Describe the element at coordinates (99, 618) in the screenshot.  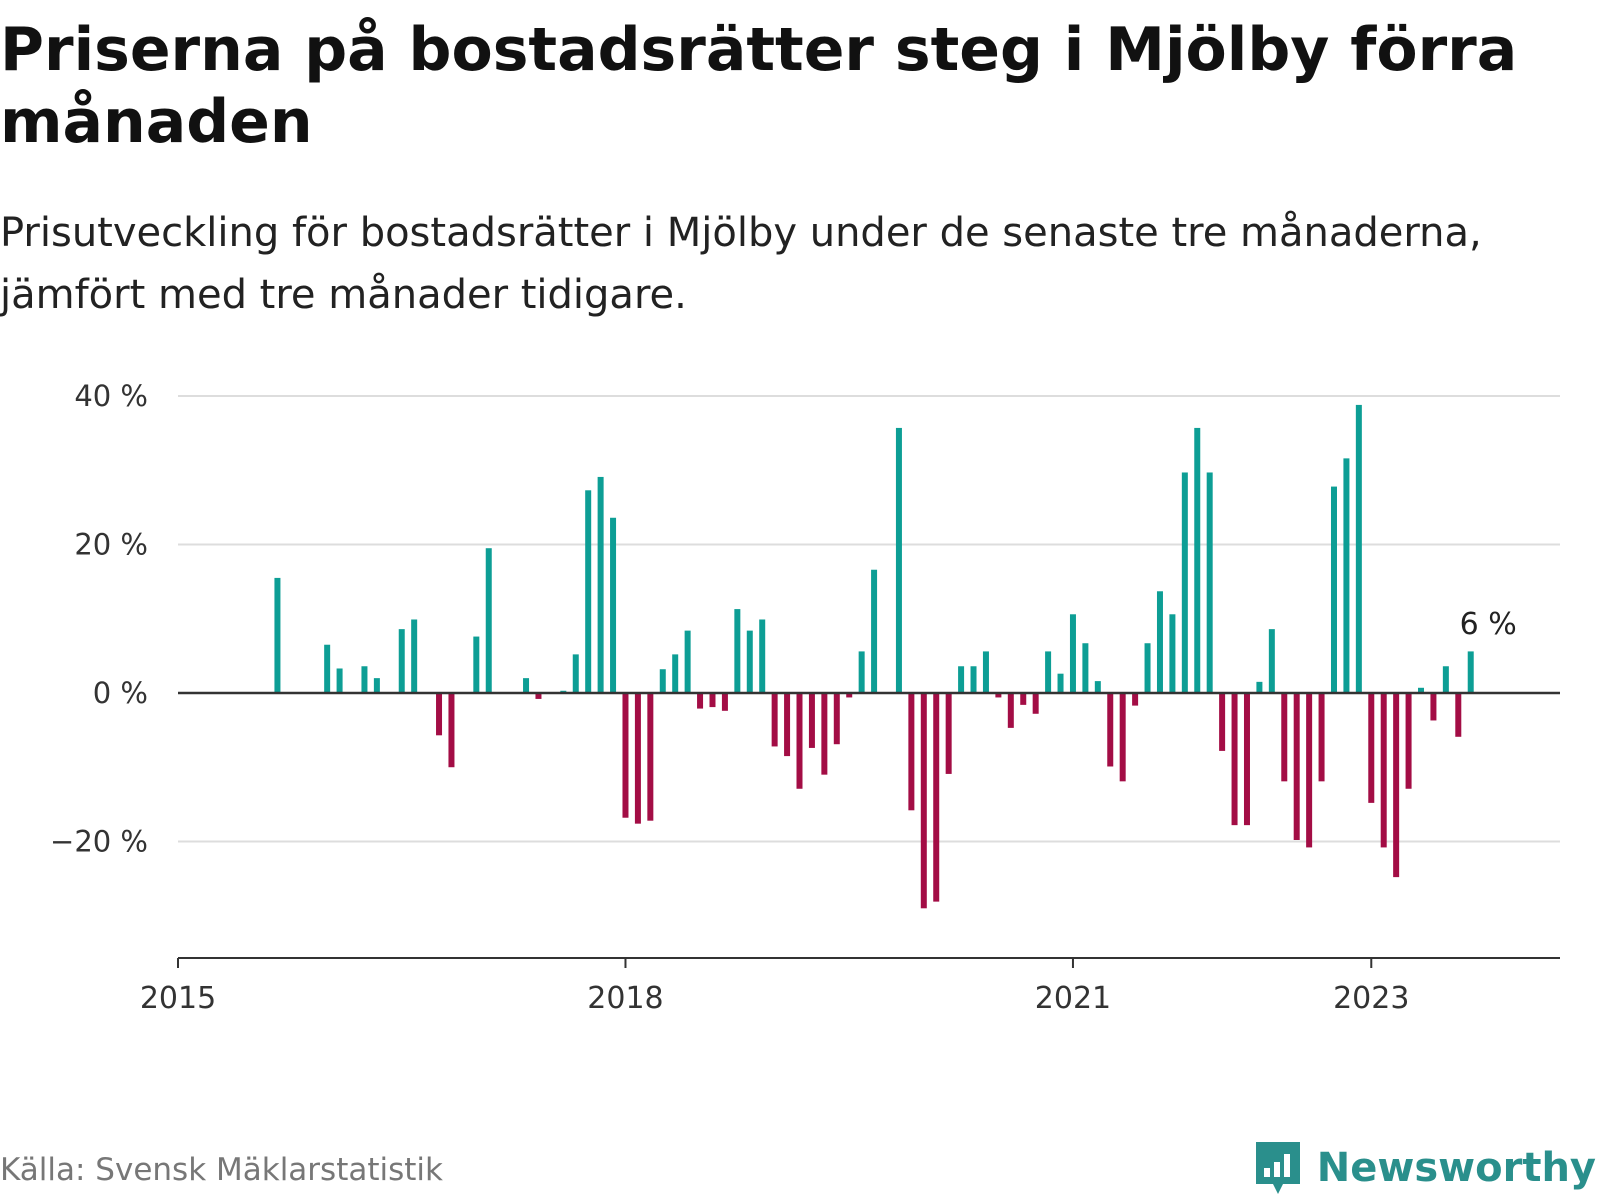
I see `y-axis-ticks: 40 % 20 % 0 % −20 %` at that location.